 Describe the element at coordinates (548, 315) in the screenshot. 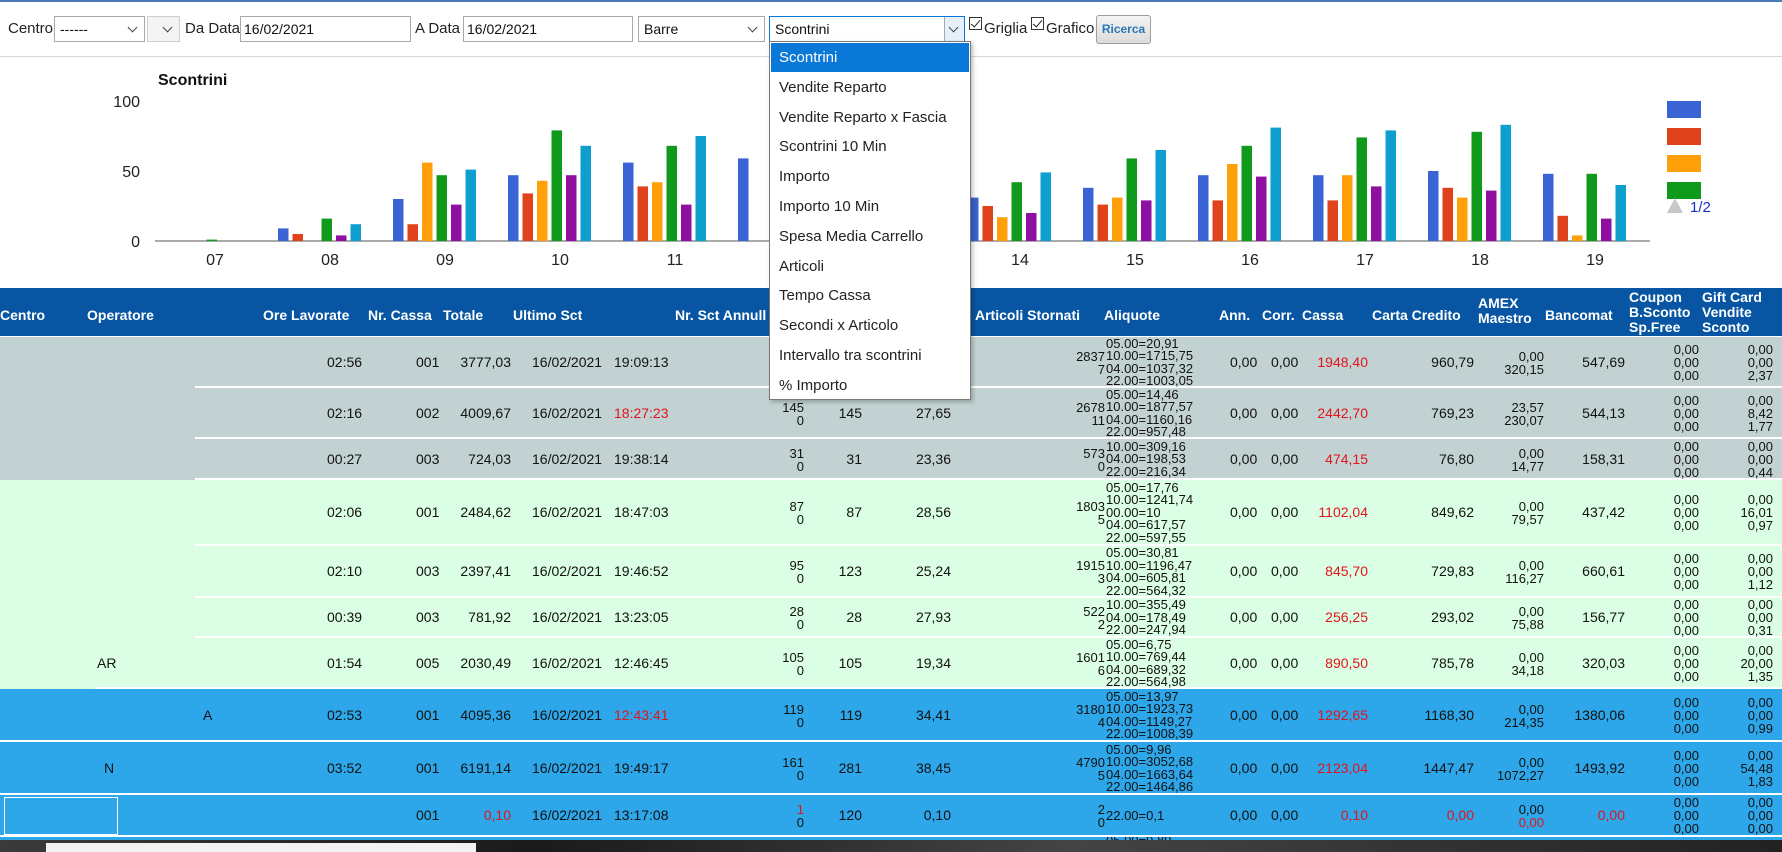

I see `column-header: Ultimo Sct` at that location.